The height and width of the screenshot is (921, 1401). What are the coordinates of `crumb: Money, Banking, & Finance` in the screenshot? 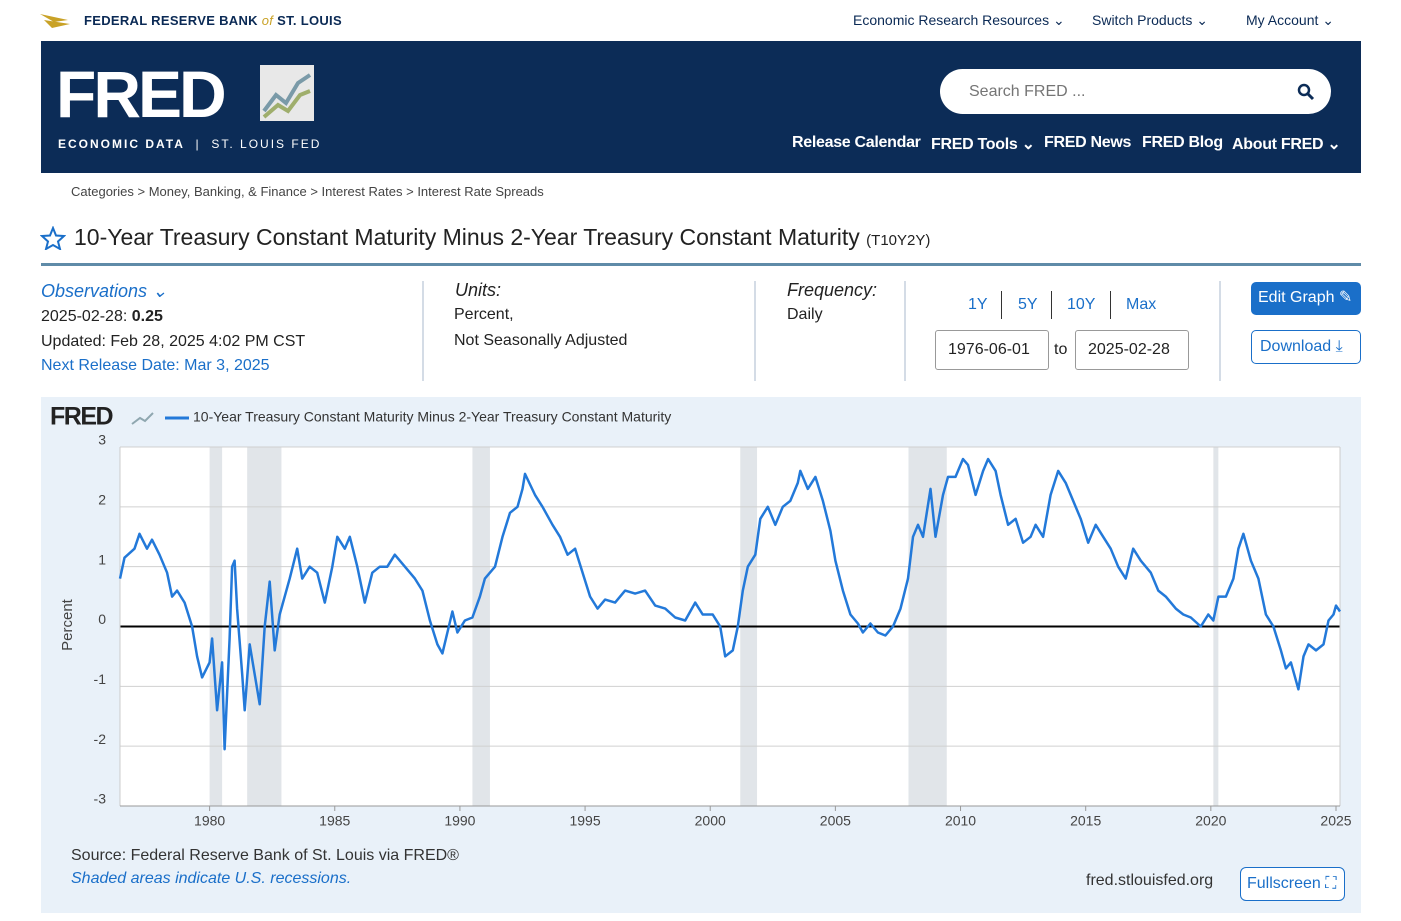 It's located at (227, 191).